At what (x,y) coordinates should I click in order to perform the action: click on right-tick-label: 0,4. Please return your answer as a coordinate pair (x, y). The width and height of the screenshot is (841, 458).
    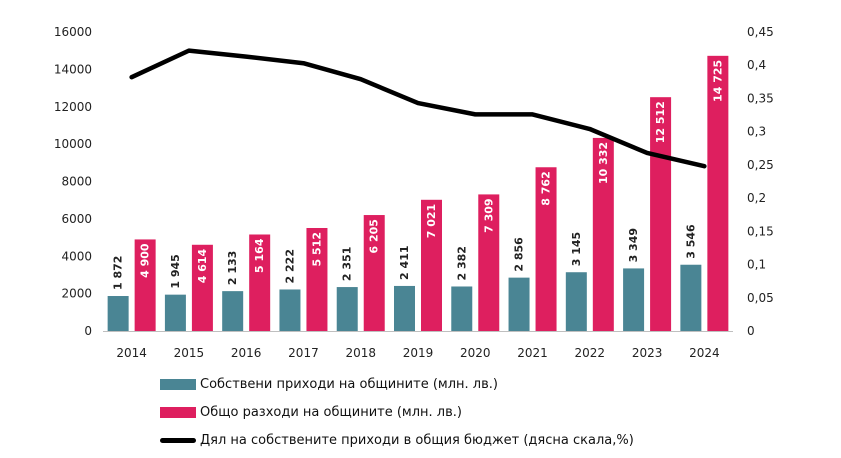
    Looking at the image, I should click on (756, 65).